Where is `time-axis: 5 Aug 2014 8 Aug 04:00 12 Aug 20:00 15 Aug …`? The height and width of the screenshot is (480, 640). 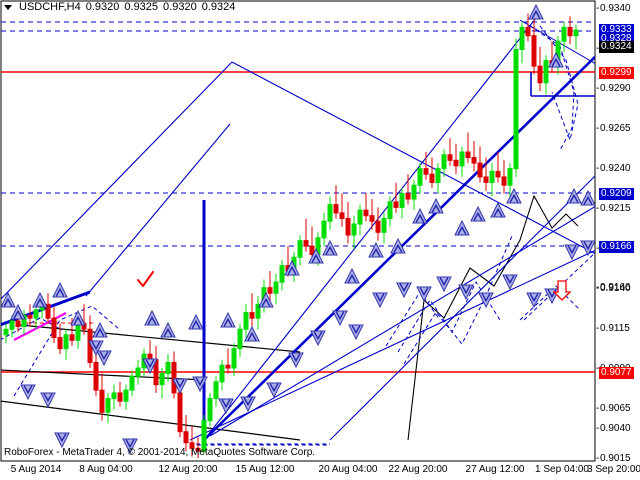
time-axis: 5 Aug 2014 8 Aug 04:00 12 Aug 20:00 15 Aug … is located at coordinates (320, 471).